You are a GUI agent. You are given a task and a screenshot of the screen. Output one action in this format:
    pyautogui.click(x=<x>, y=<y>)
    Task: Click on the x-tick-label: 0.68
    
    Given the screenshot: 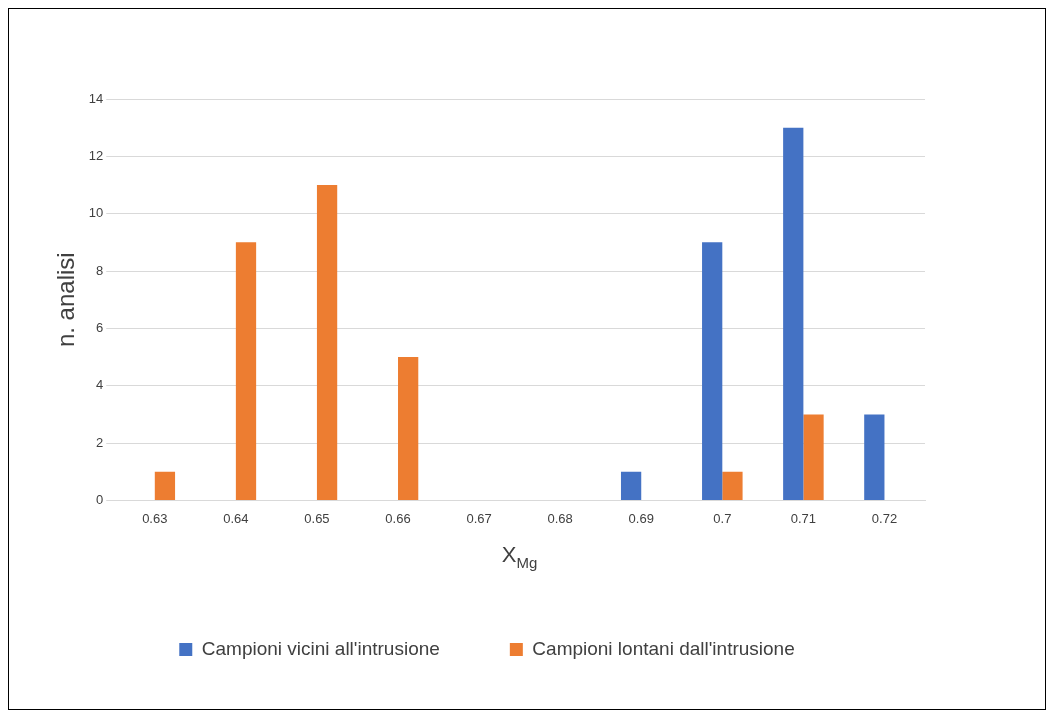 What is the action you would take?
    pyautogui.click(x=560, y=518)
    